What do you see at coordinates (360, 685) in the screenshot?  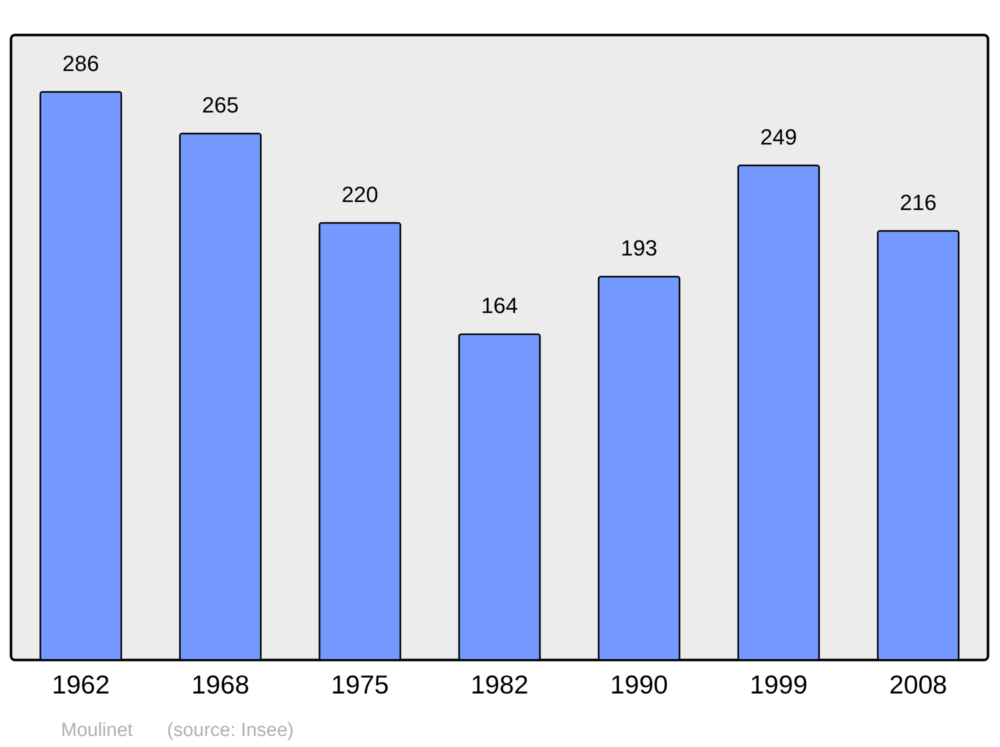 I see `x-tick-label: 1975` at bounding box center [360, 685].